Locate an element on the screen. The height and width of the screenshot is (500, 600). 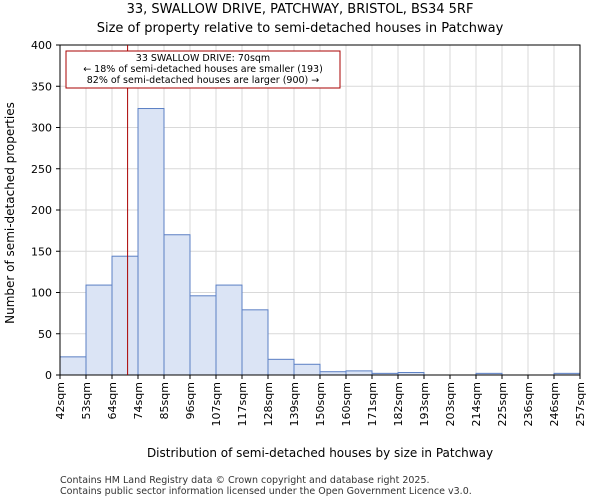
x-tick-label: 96sqm is located at coordinates (190, 400).